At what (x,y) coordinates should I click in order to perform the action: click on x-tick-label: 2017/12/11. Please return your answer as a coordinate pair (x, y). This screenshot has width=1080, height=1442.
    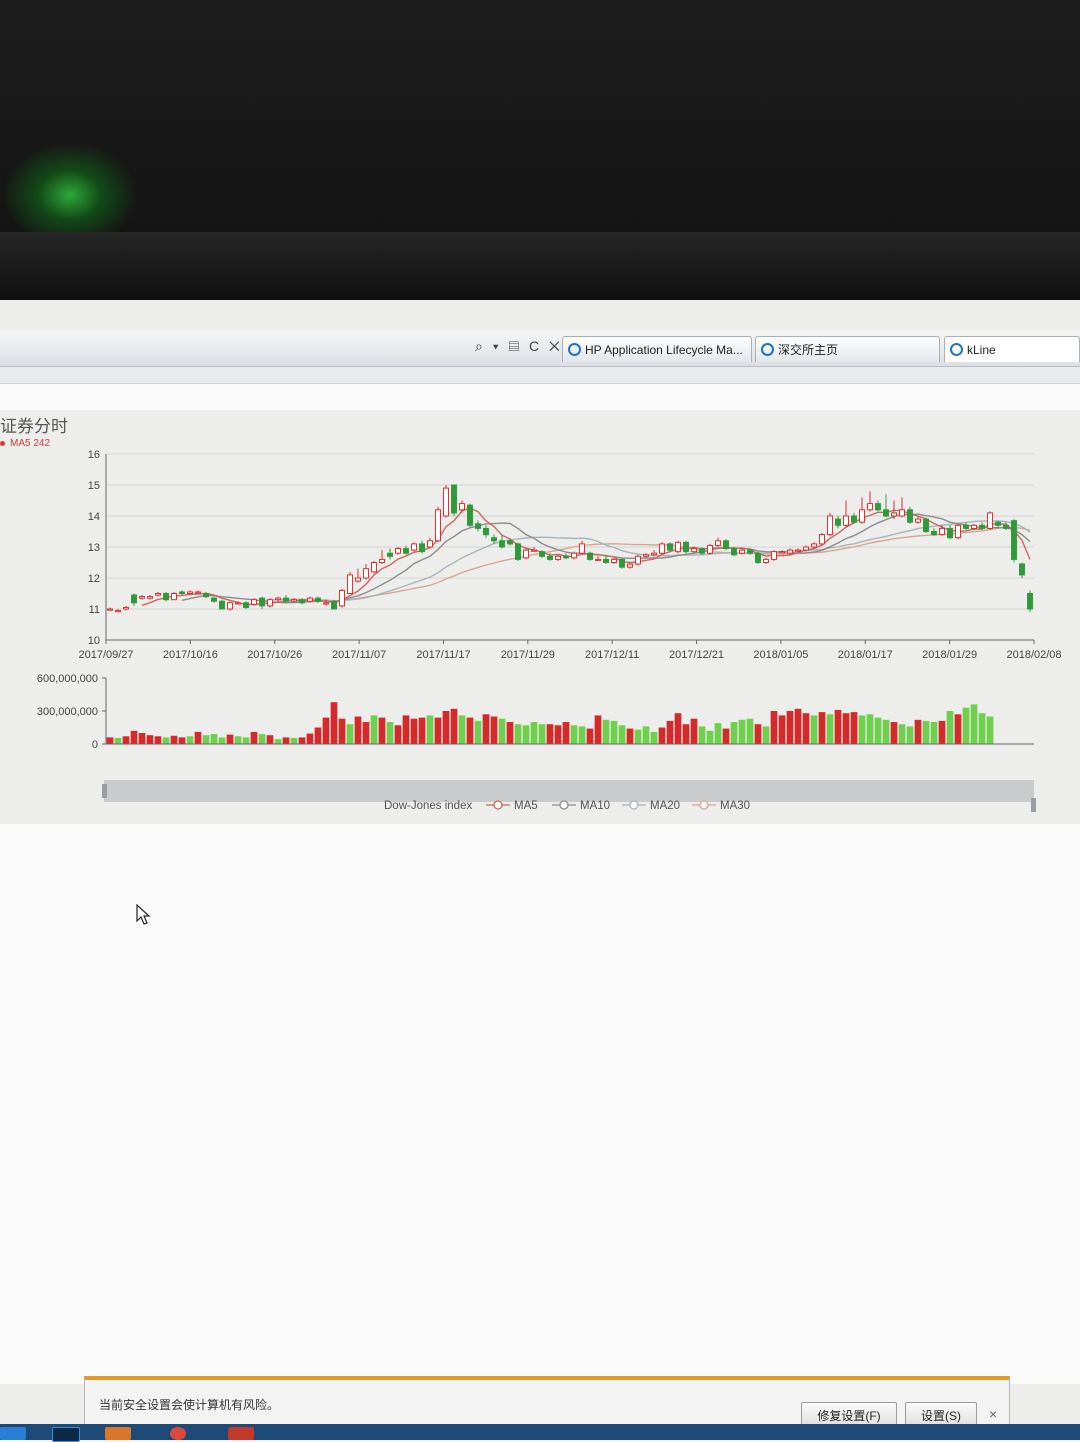
    Looking at the image, I should click on (612, 655).